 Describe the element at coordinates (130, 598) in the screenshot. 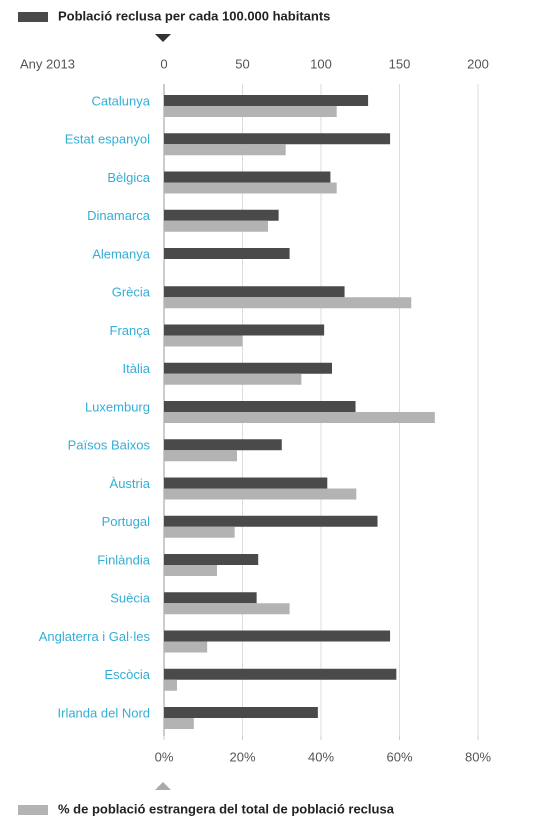

I see `category-label: Suècia` at that location.